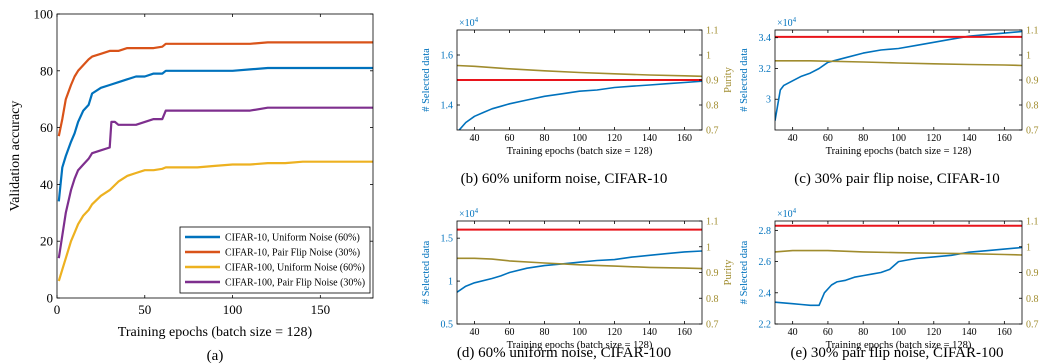 This screenshot has width=1039, height=364. Describe the element at coordinates (50, 298) in the screenshot. I see `y-tick-label: 0` at that location.